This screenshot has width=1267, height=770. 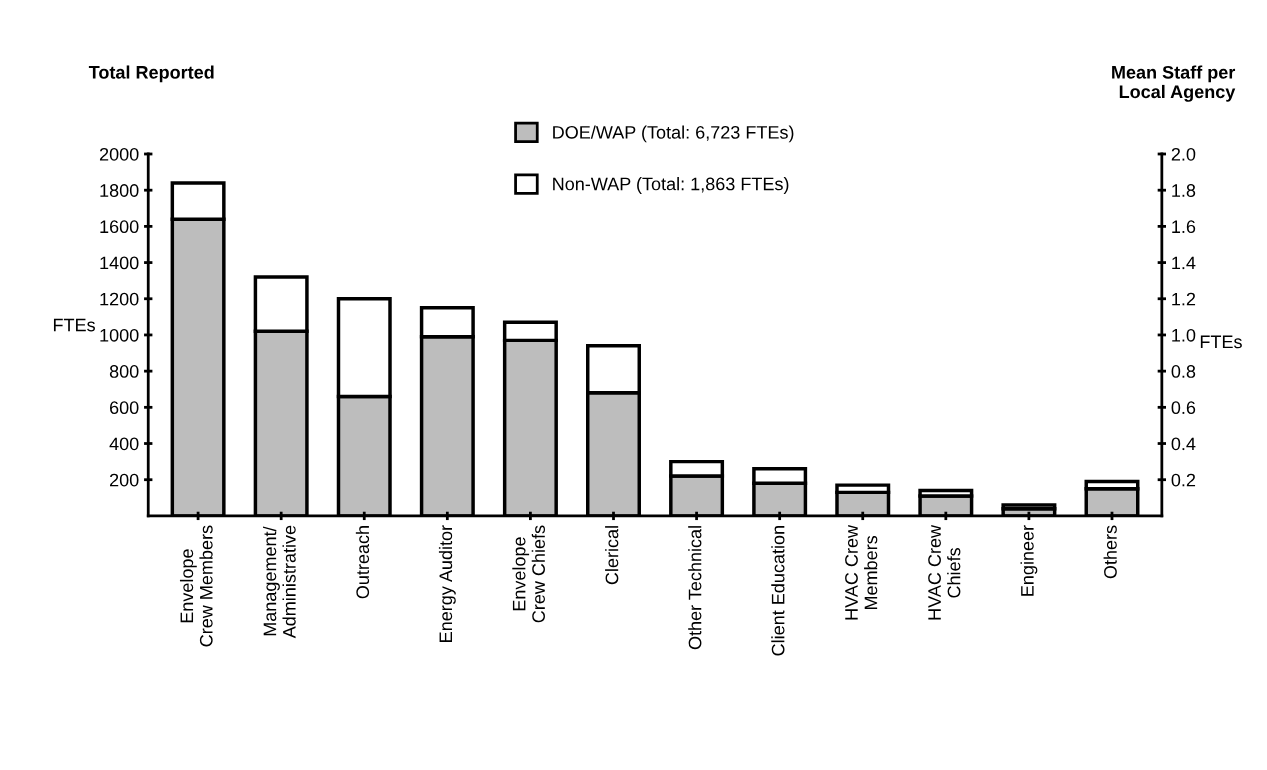 I want to click on x-tick-label: Envelope Crew Chiefs, so click(x=528, y=574).